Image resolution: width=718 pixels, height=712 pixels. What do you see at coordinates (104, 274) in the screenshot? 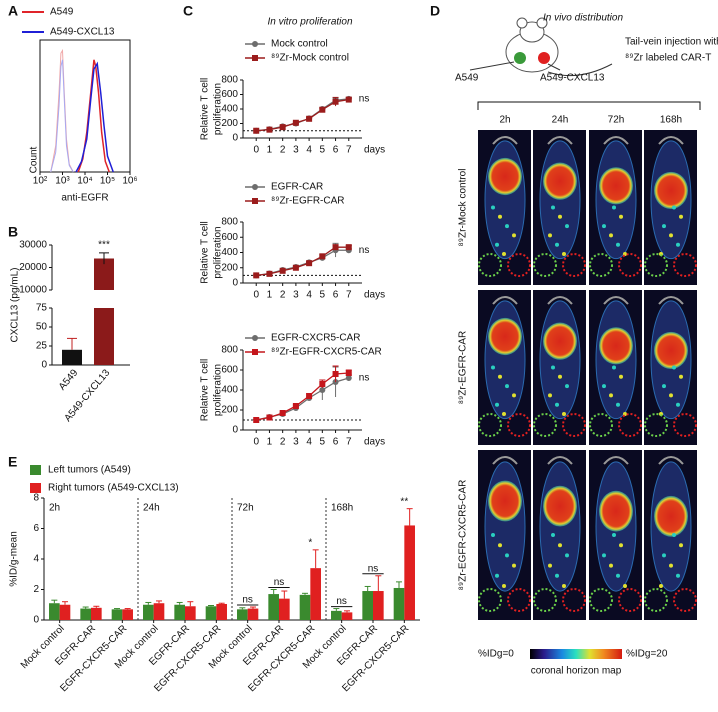
I see `bar-upper` at bounding box center [104, 274].